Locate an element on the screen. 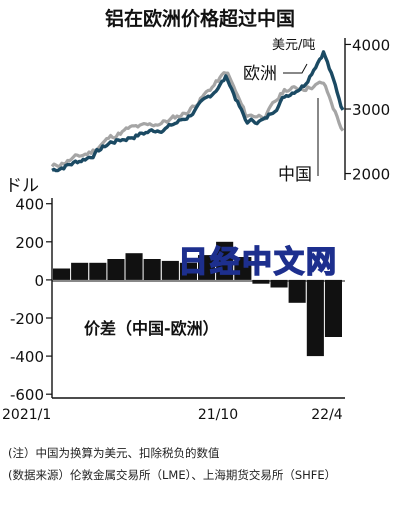 The width and height of the screenshot is (400, 505). spread-unit-label: ドル is located at coordinates (22, 186).